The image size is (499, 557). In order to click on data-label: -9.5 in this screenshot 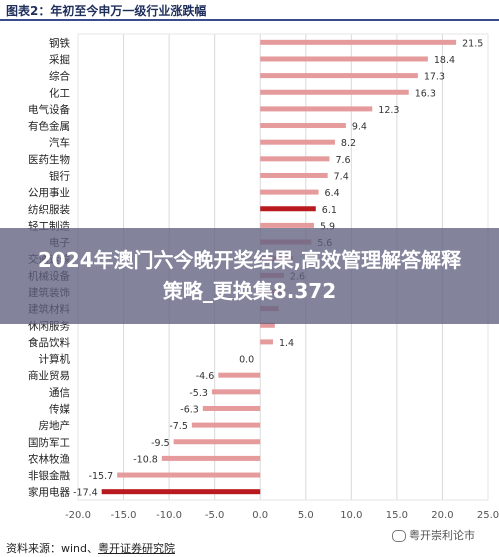, I will do `click(160, 443)`.